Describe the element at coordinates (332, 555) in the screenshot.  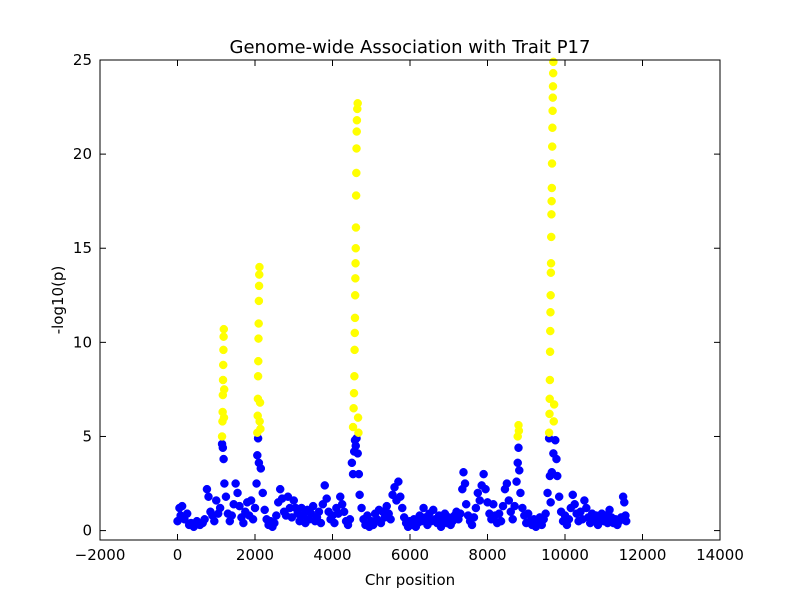
I see `x-tick-label: 4000` at that location.